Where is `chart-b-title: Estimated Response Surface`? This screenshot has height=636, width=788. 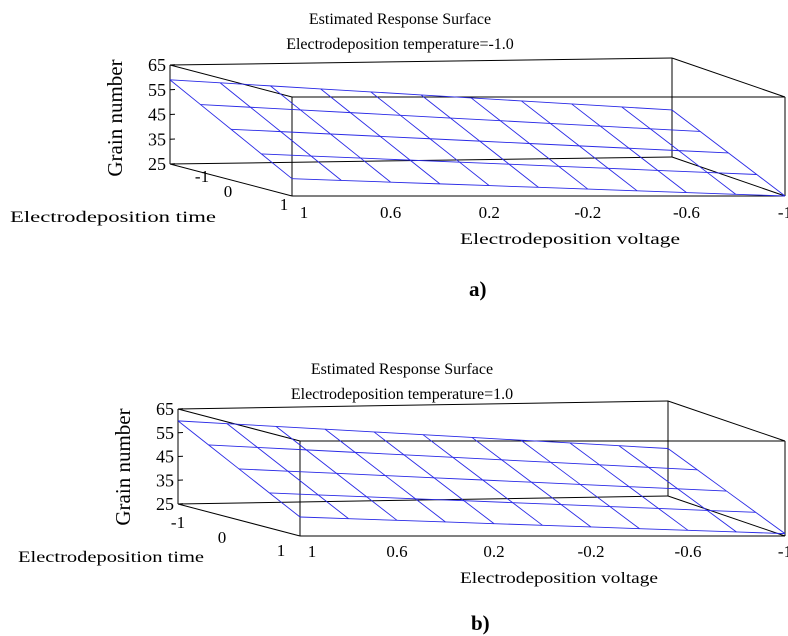 chart-b-title: Estimated Response Surface is located at coordinates (402, 369).